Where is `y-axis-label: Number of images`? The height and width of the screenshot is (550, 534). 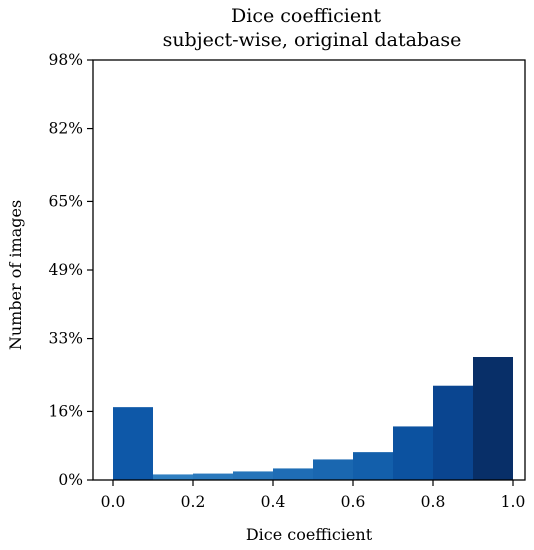
y-axis-label: Number of images is located at coordinates (15, 275).